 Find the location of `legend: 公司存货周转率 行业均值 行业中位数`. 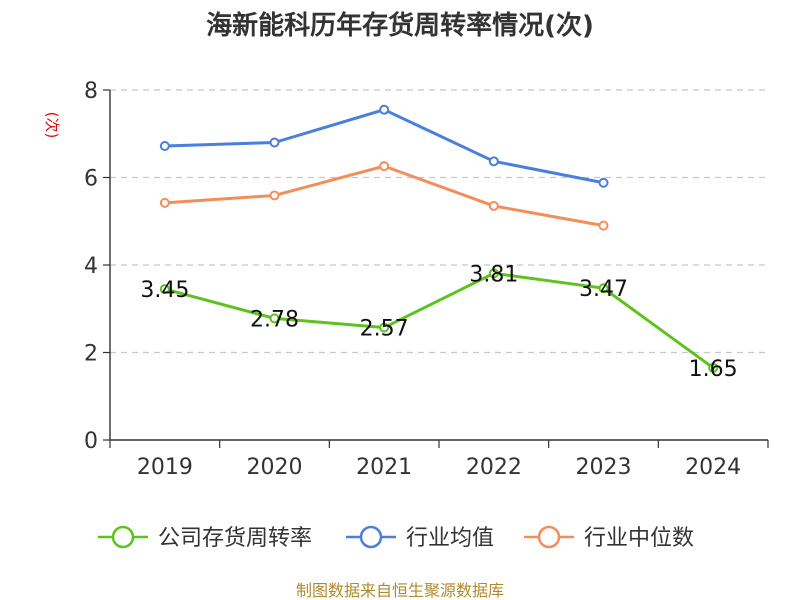

legend: 公司存货周转率 行业均值 行业中位数 is located at coordinates (396, 538).